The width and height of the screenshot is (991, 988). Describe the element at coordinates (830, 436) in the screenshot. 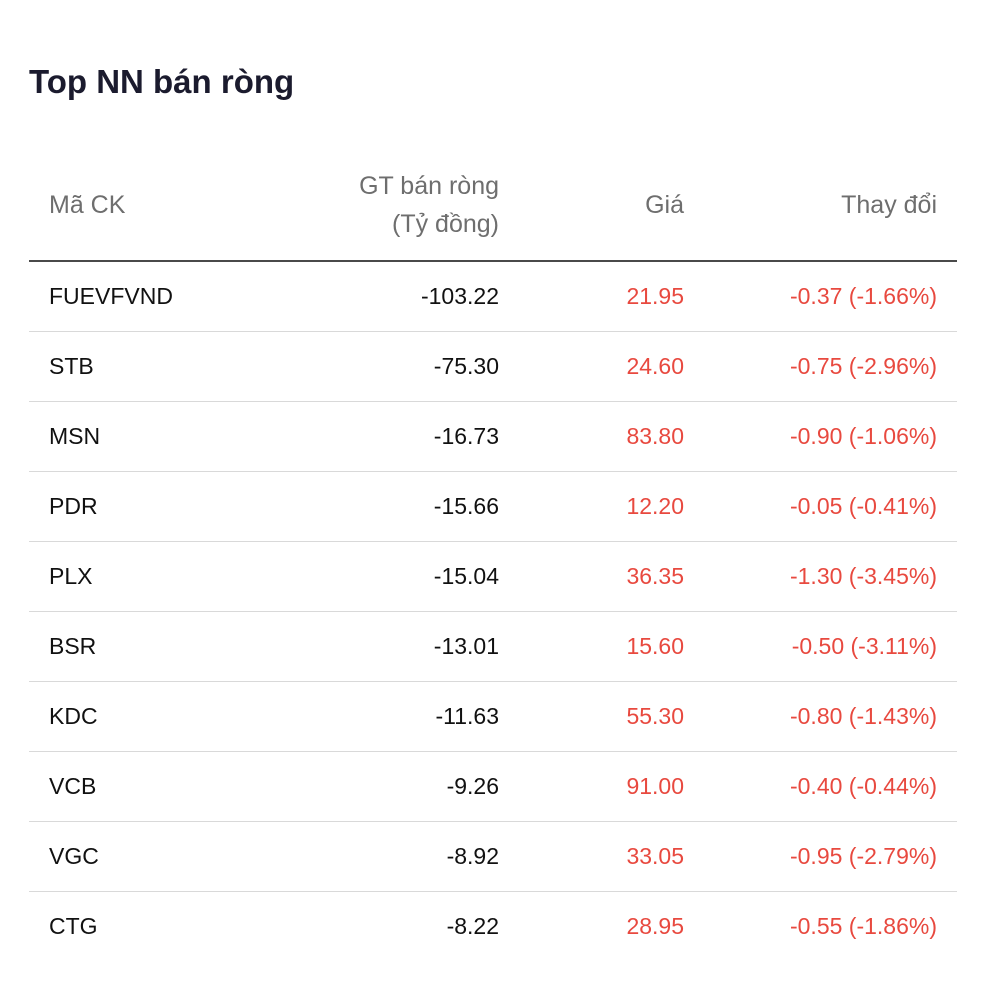

I see `change-cell: -0.90 (-1.06%)` at that location.